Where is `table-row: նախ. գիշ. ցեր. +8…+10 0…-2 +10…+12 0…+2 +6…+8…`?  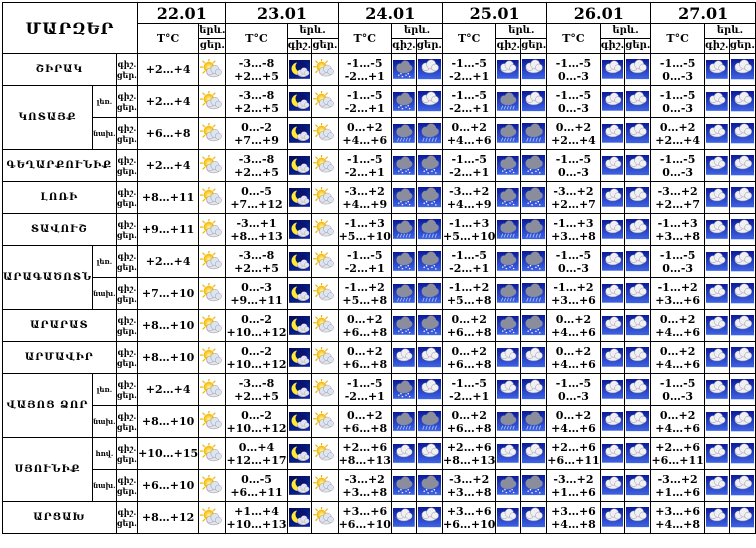 table-row: նախ. գիշ. ցեր. +8…+10 0…-2 +10…+12 0…+2 +6…+8… is located at coordinates (379, 421).